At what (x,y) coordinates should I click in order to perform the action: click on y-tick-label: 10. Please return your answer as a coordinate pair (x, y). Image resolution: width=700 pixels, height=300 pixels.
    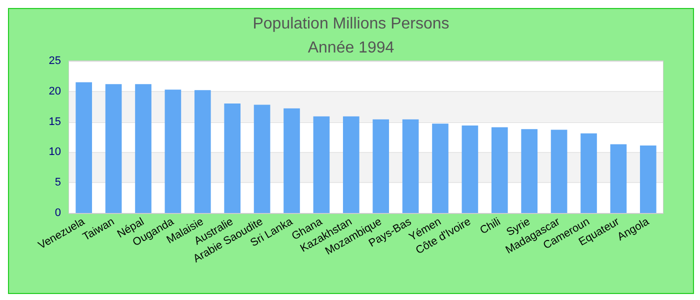
    Looking at the image, I should click on (54, 152).